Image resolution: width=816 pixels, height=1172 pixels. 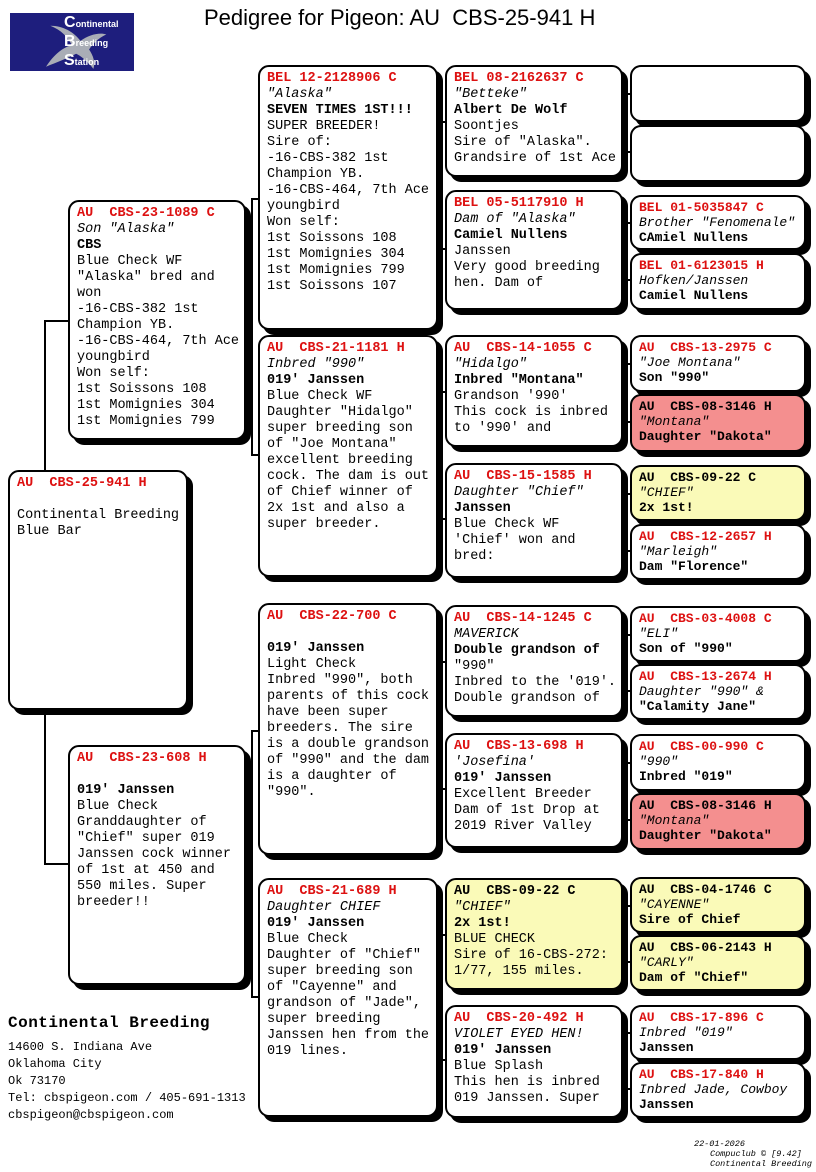 What do you see at coordinates (303, 222) in the screenshot?
I see `box-text-line: Won self:` at bounding box center [303, 222].